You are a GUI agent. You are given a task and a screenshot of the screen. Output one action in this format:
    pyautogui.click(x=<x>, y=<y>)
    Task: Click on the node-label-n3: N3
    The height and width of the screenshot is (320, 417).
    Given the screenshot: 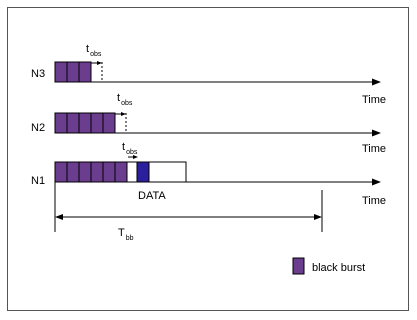 What is the action you would take?
    pyautogui.click(x=38, y=74)
    